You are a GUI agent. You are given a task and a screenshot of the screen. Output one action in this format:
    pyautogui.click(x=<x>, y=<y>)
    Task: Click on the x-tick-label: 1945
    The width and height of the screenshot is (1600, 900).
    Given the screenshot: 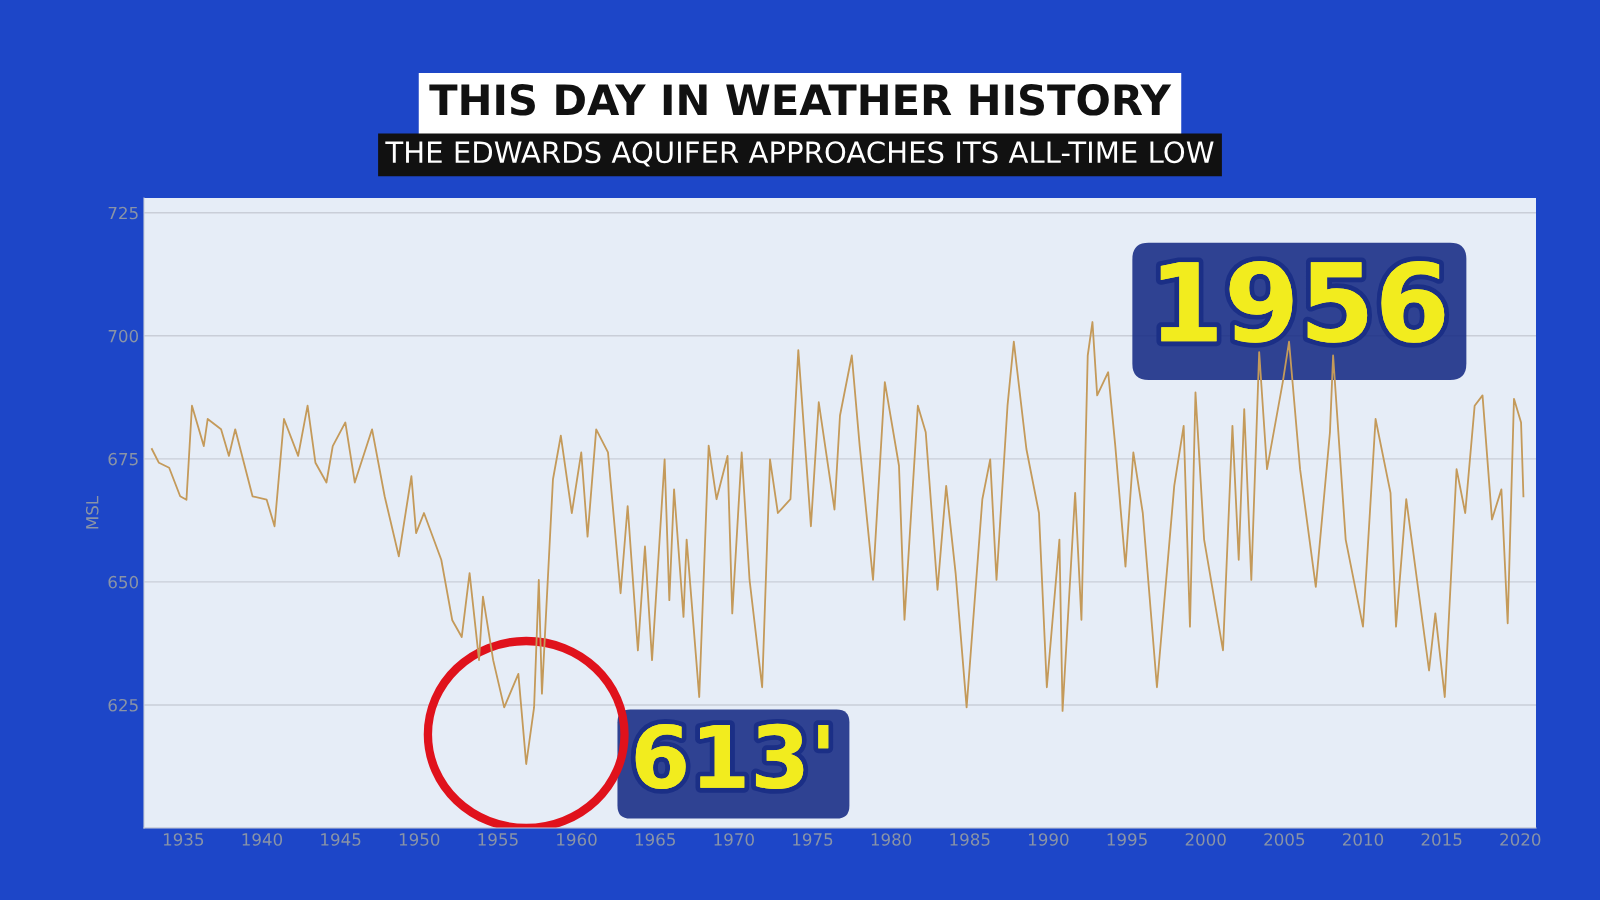 What is the action you would take?
    pyautogui.click(x=341, y=839)
    